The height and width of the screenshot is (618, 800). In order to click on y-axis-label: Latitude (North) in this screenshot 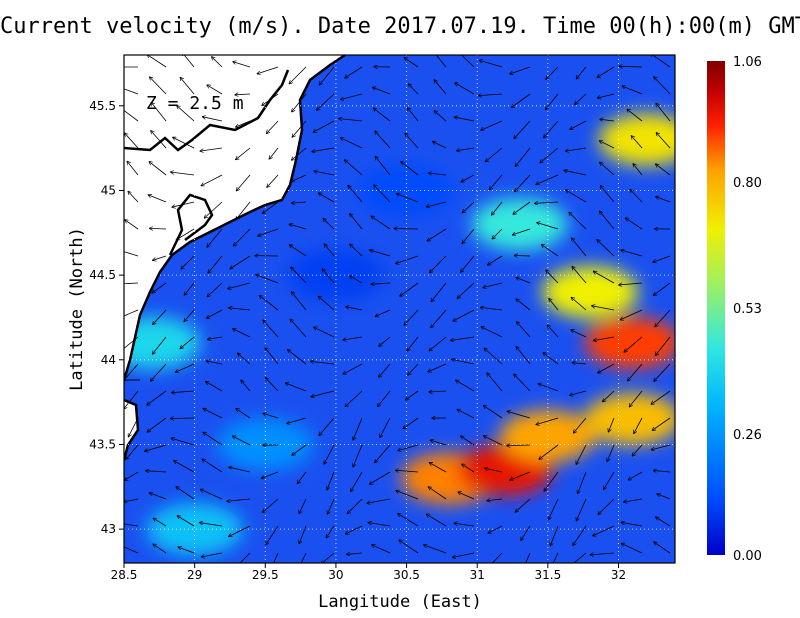, I will do `click(77, 309)`.